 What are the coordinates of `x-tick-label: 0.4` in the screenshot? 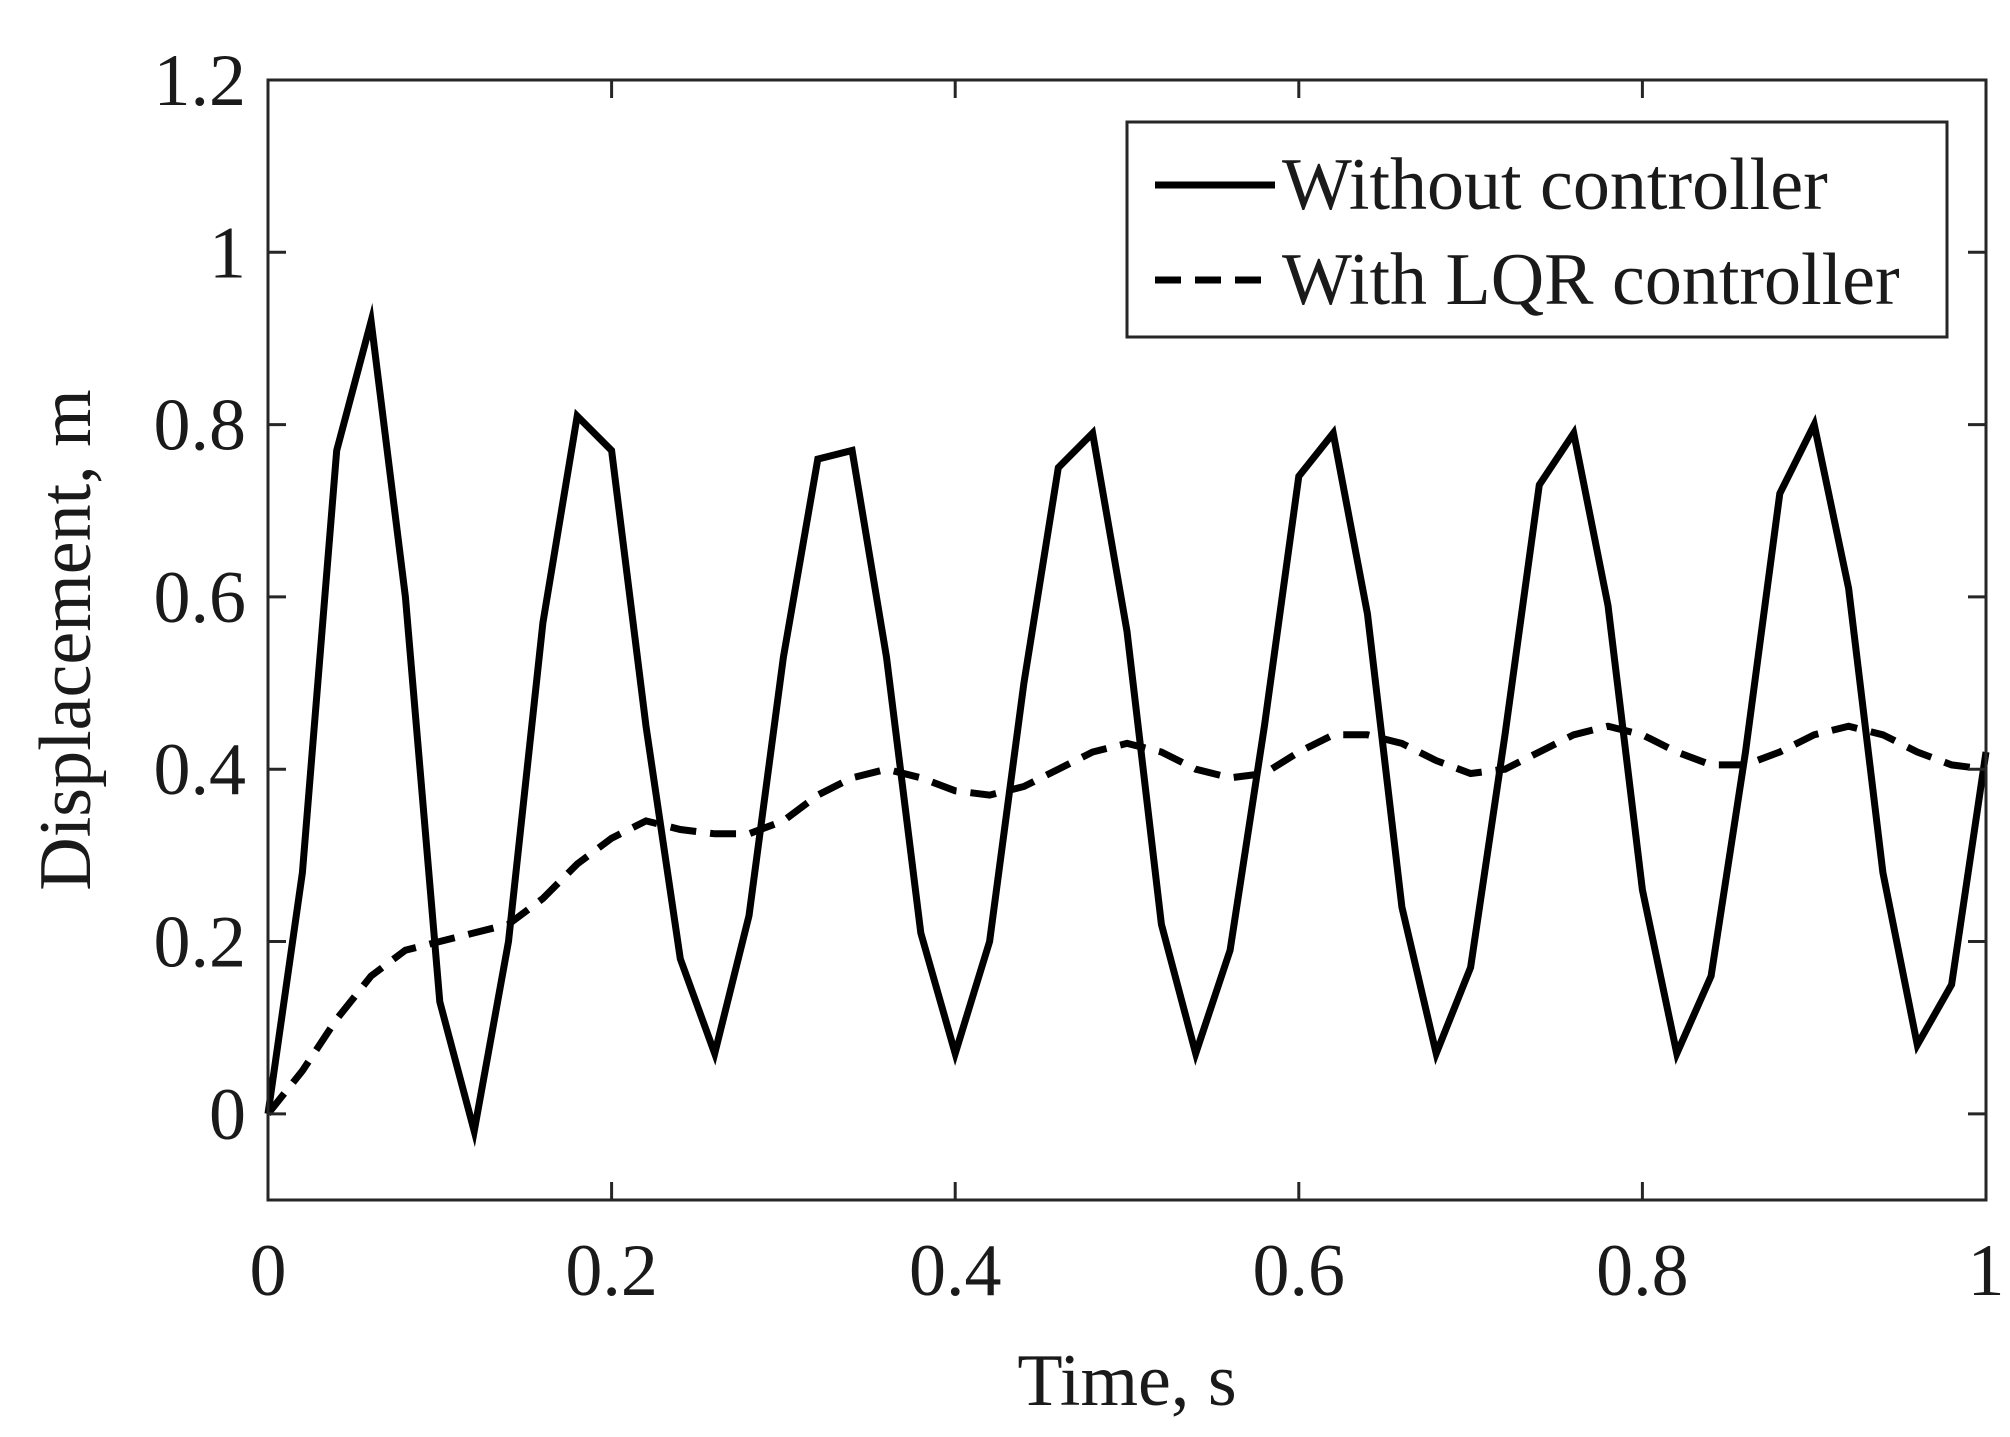 It's located at (955, 1271).